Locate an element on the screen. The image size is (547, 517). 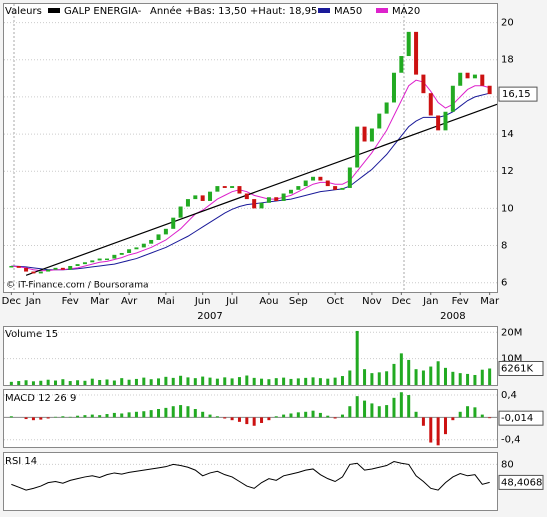
y-tick-label: 80 is located at coordinates (507, 464).